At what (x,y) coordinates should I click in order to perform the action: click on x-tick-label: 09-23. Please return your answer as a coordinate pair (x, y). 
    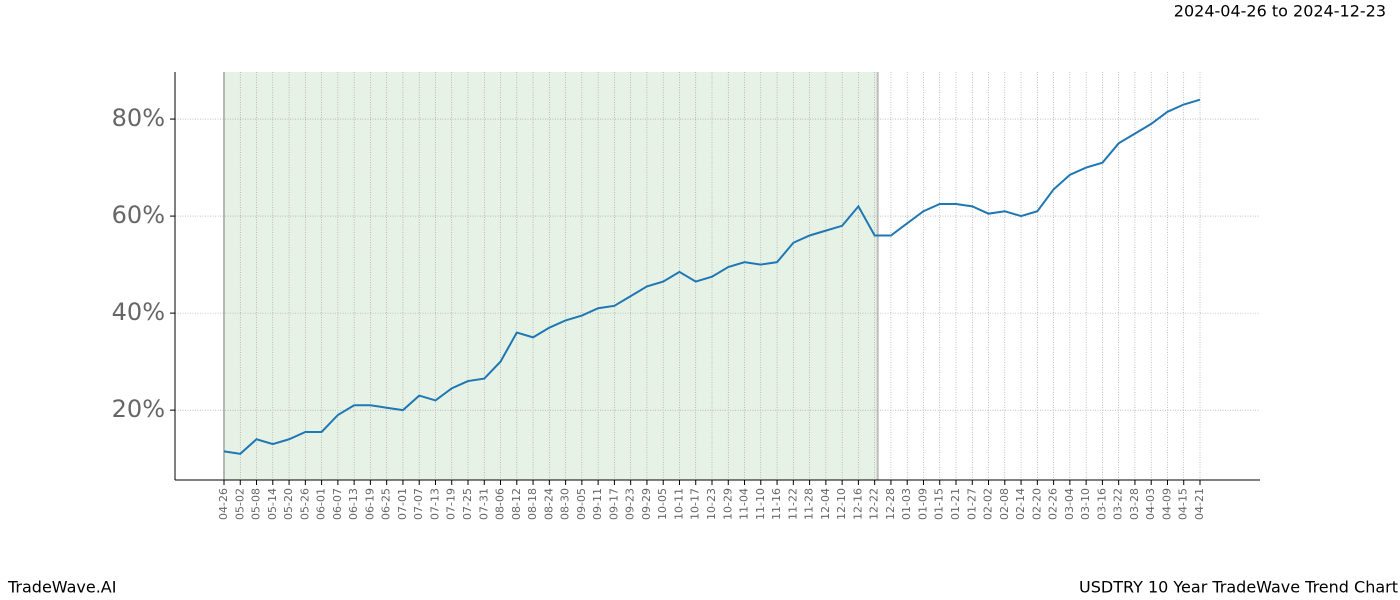
    Looking at the image, I should click on (630, 504).